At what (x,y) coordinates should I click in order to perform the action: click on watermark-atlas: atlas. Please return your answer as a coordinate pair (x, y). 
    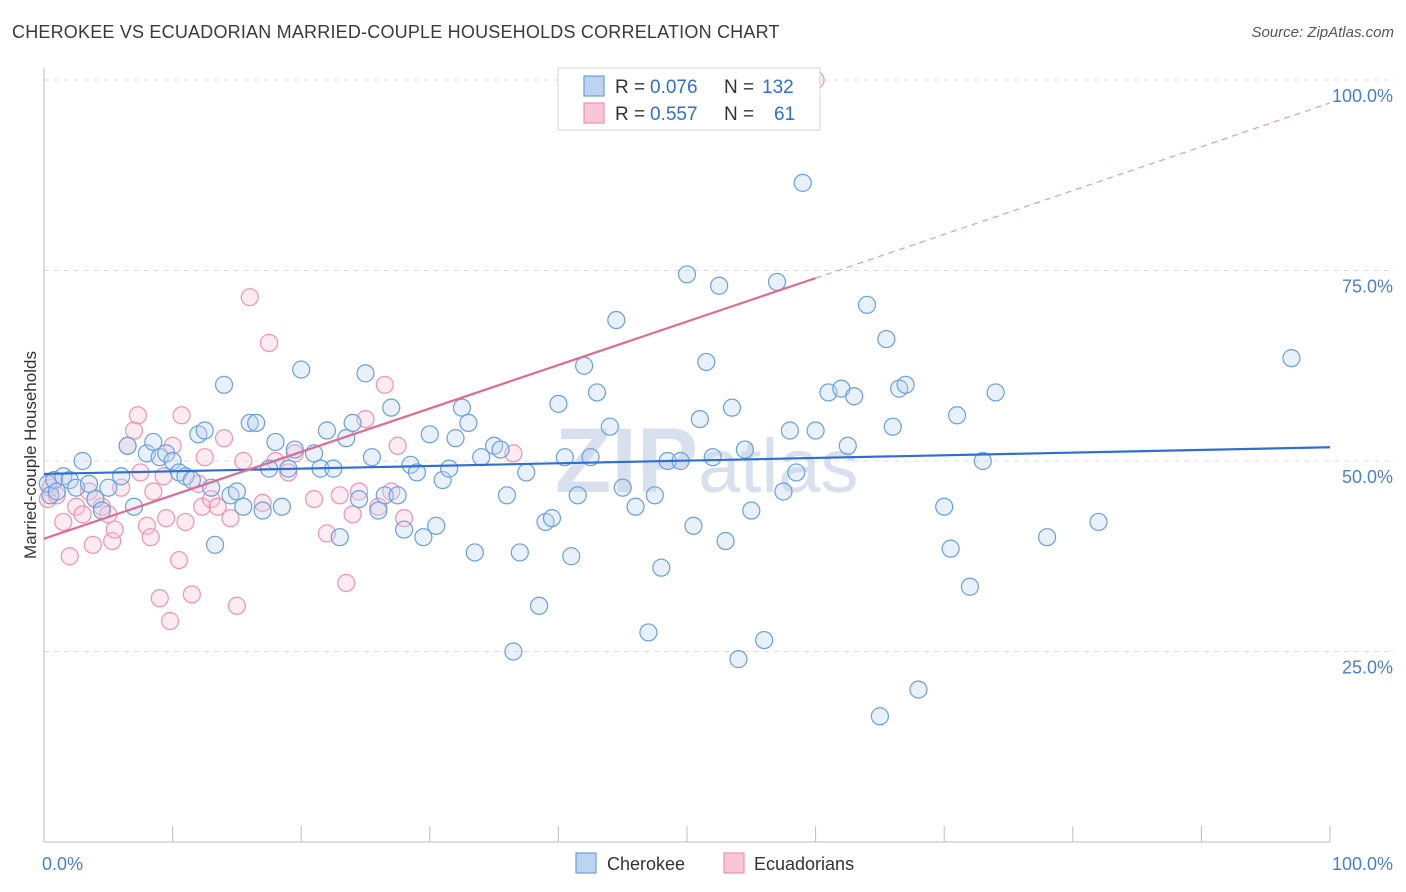
    Looking at the image, I should click on (778, 466).